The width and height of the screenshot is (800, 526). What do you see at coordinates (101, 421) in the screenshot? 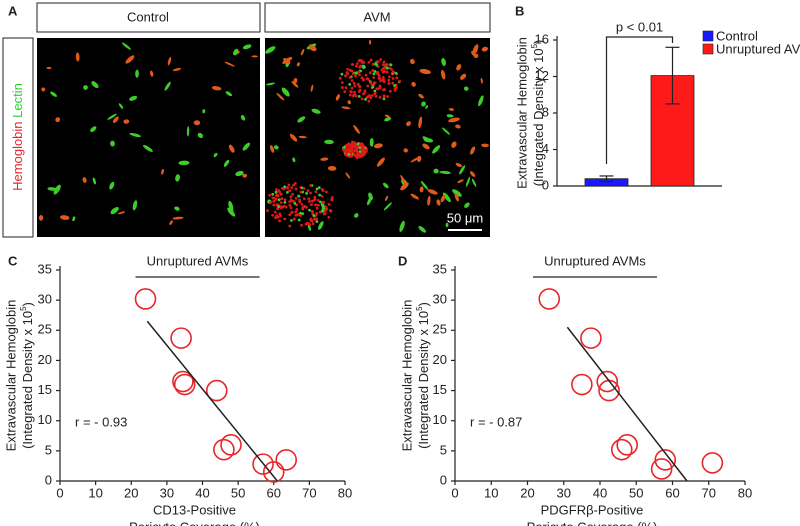
I see `correlation-label: r = - 0.93` at bounding box center [101, 421].